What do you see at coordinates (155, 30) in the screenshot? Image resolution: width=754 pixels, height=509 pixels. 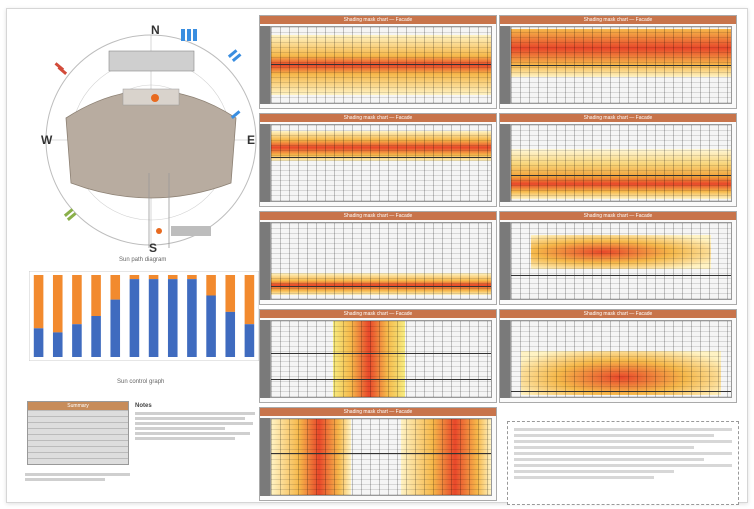 I see `compass-north: N` at bounding box center [155, 30].